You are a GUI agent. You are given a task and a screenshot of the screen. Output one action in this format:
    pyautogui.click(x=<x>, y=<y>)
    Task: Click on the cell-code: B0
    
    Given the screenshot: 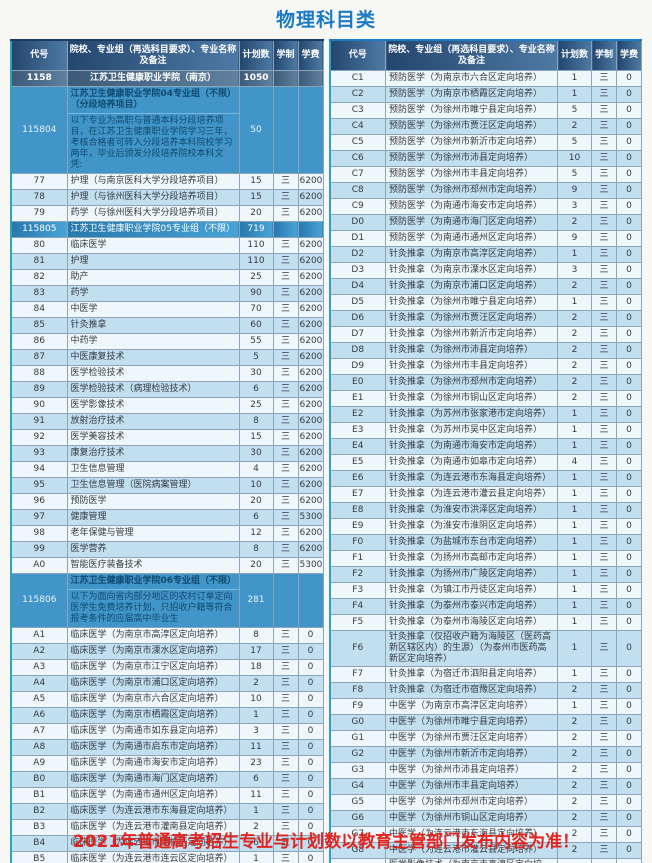 What is the action you would take?
    pyautogui.click(x=39, y=779)
    